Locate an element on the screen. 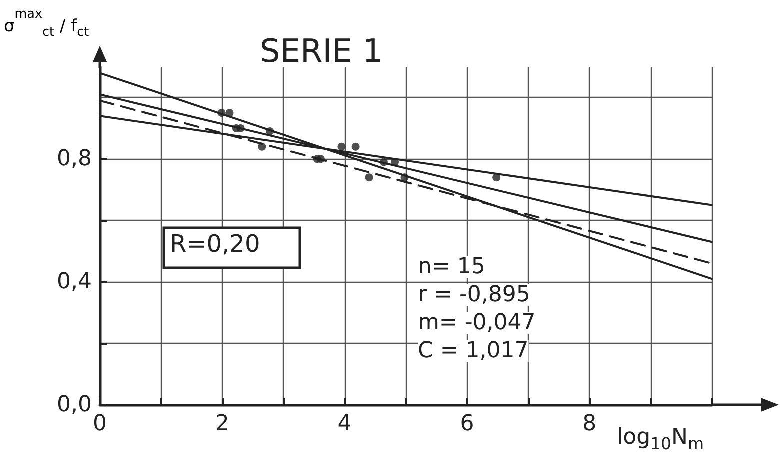  x-tick-label: 4 is located at coordinates (345, 424).